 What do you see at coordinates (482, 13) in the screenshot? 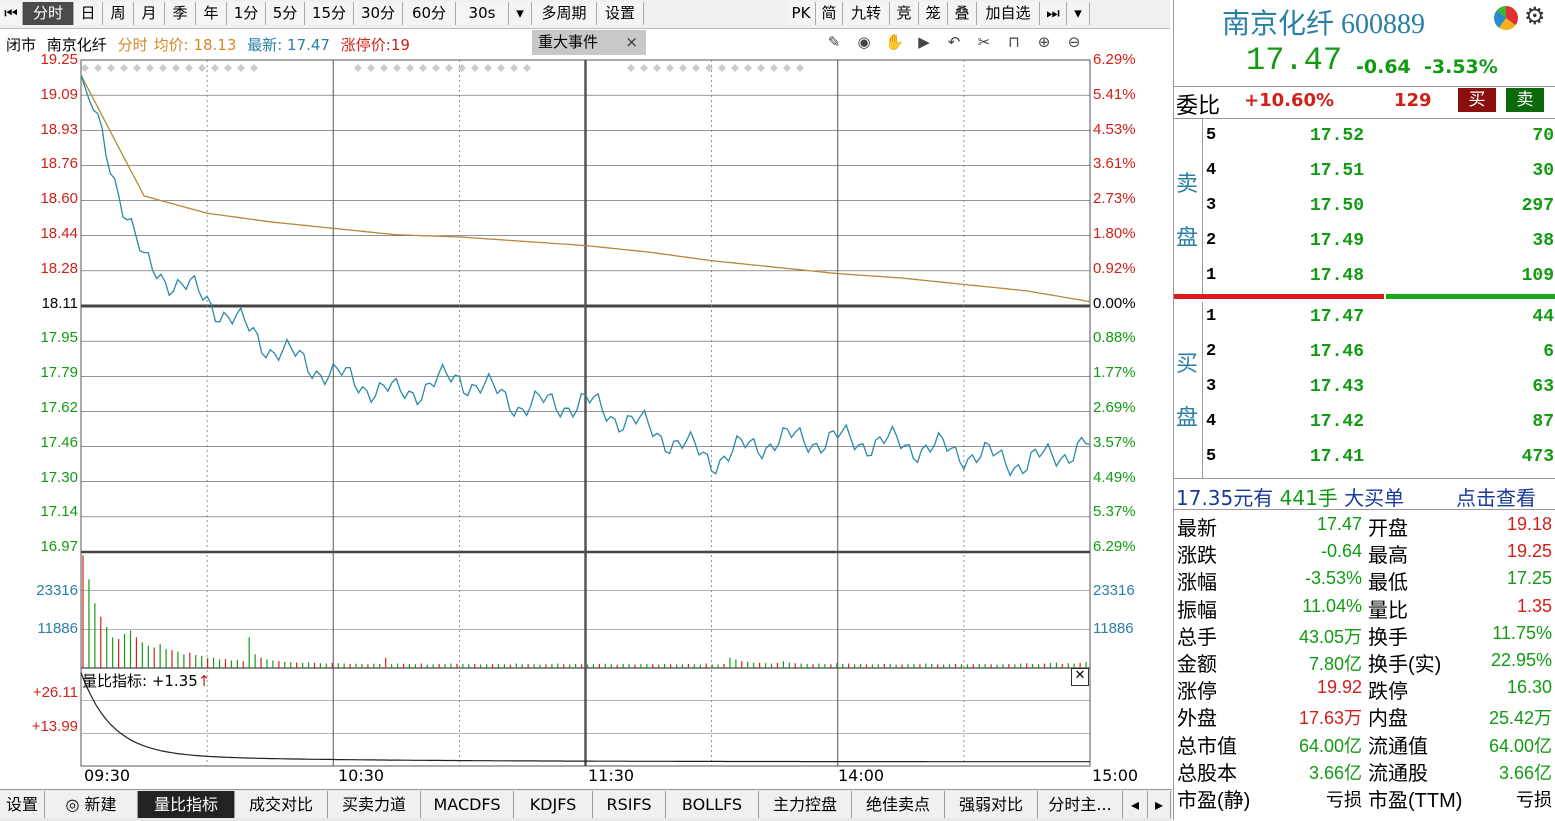
I see `tab-30s: 30s` at bounding box center [482, 13].